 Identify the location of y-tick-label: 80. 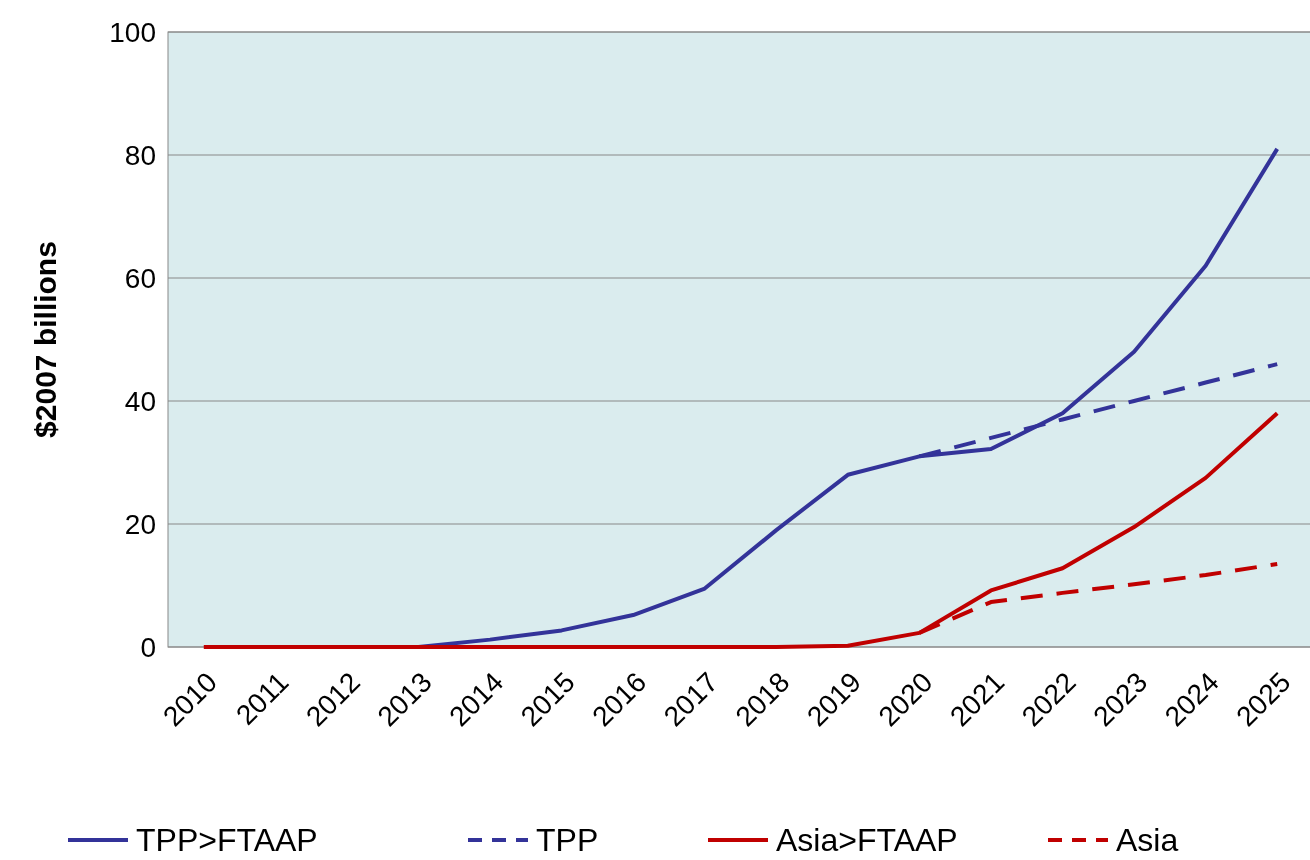
(140, 155).